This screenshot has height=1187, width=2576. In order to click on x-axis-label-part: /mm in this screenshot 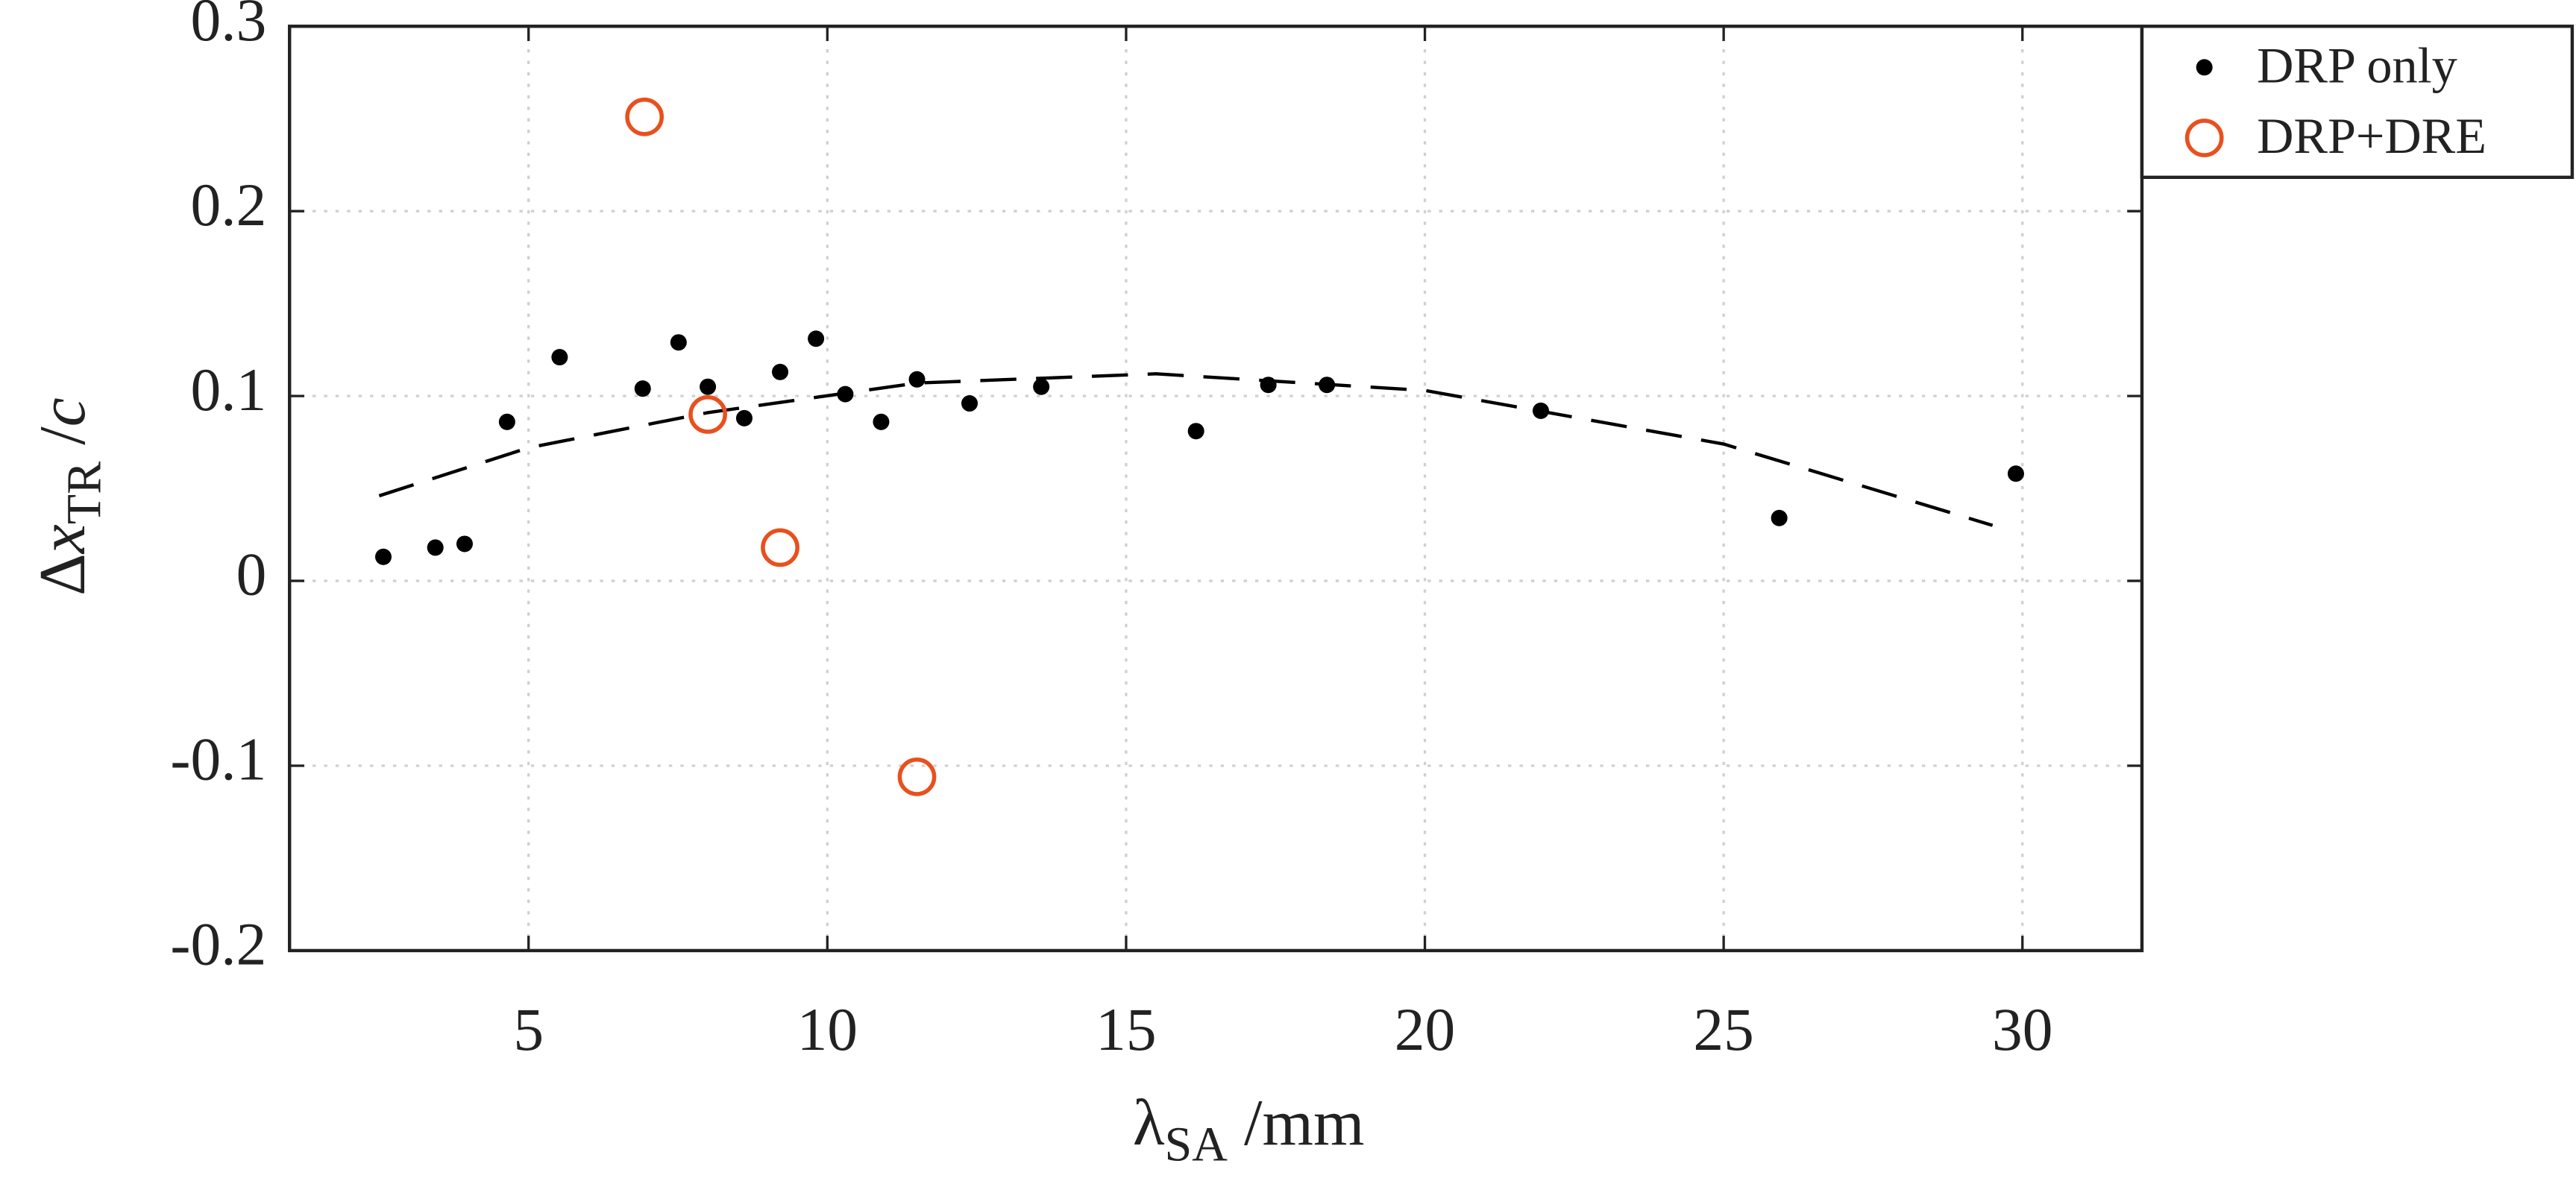, I will do `click(1296, 1123)`.